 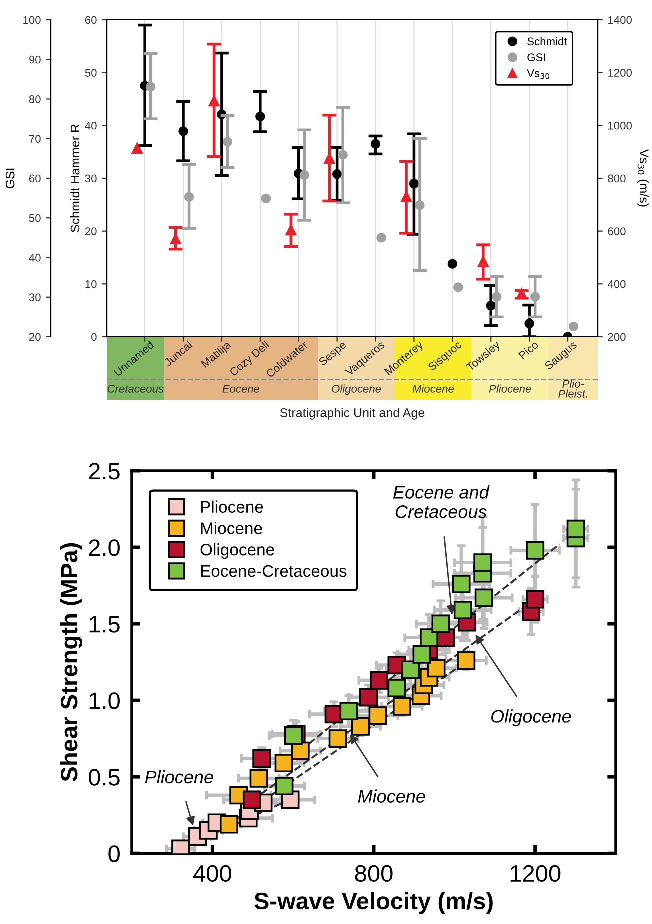 I want to click on legend-label: GSI, so click(x=537, y=58).